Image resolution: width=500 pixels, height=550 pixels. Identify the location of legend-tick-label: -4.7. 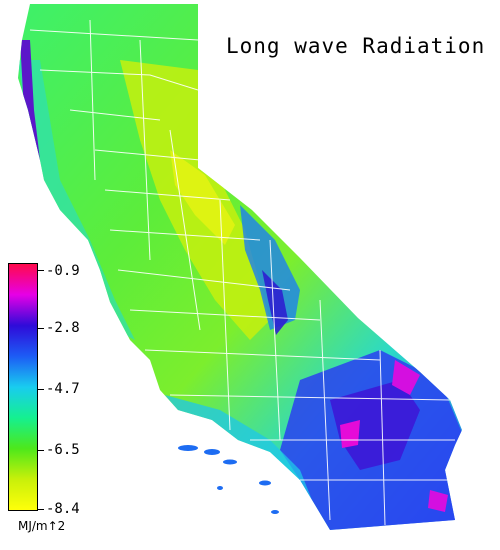
(63, 389).